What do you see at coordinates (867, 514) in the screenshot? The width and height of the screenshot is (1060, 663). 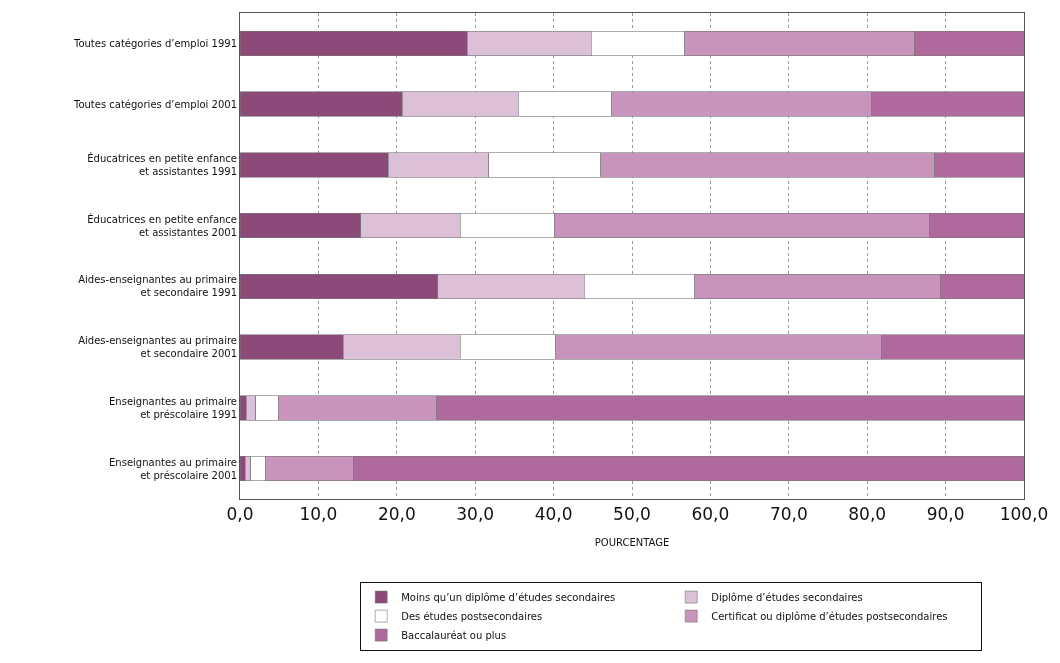 I see `x-tick-label: 80,0` at bounding box center [867, 514].